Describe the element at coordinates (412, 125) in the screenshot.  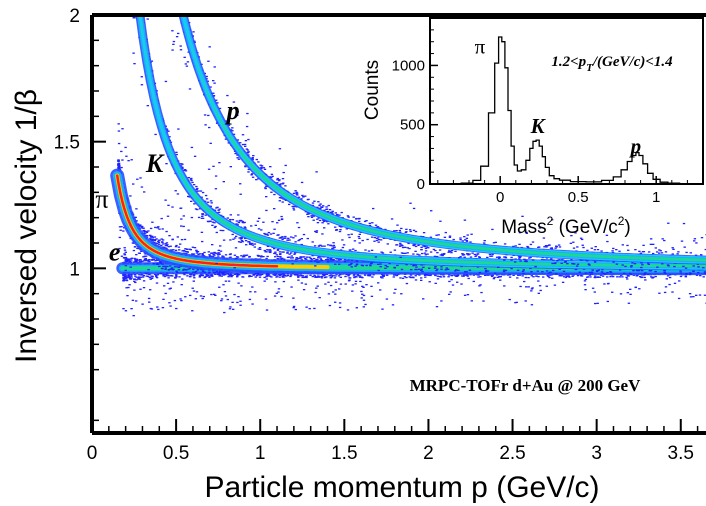
I see `inset-y-tick-label: 500` at that location.